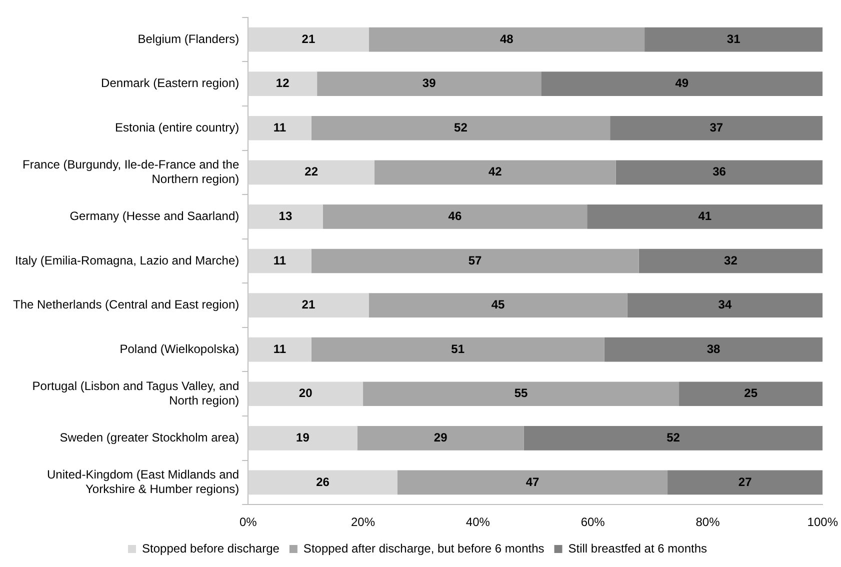 This screenshot has width=841, height=567. I want to click on x-tick-label: 100%, so click(822, 522).